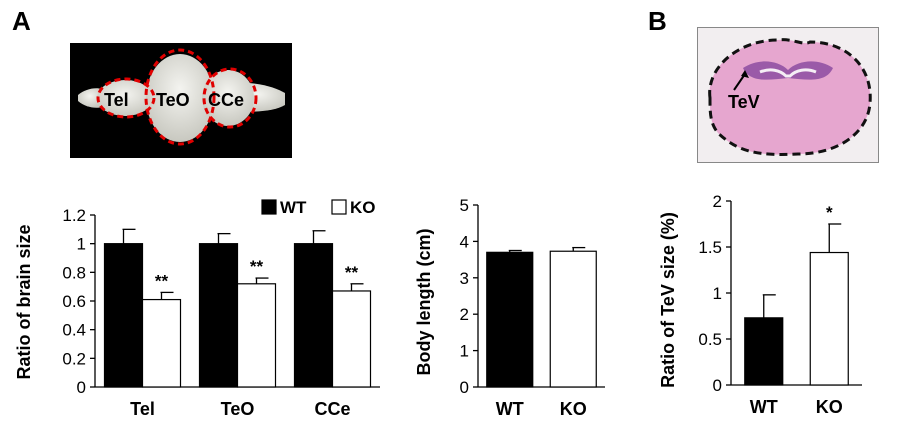 The image size is (915, 438). I want to click on x-tick-label: TeO, so click(238, 409).